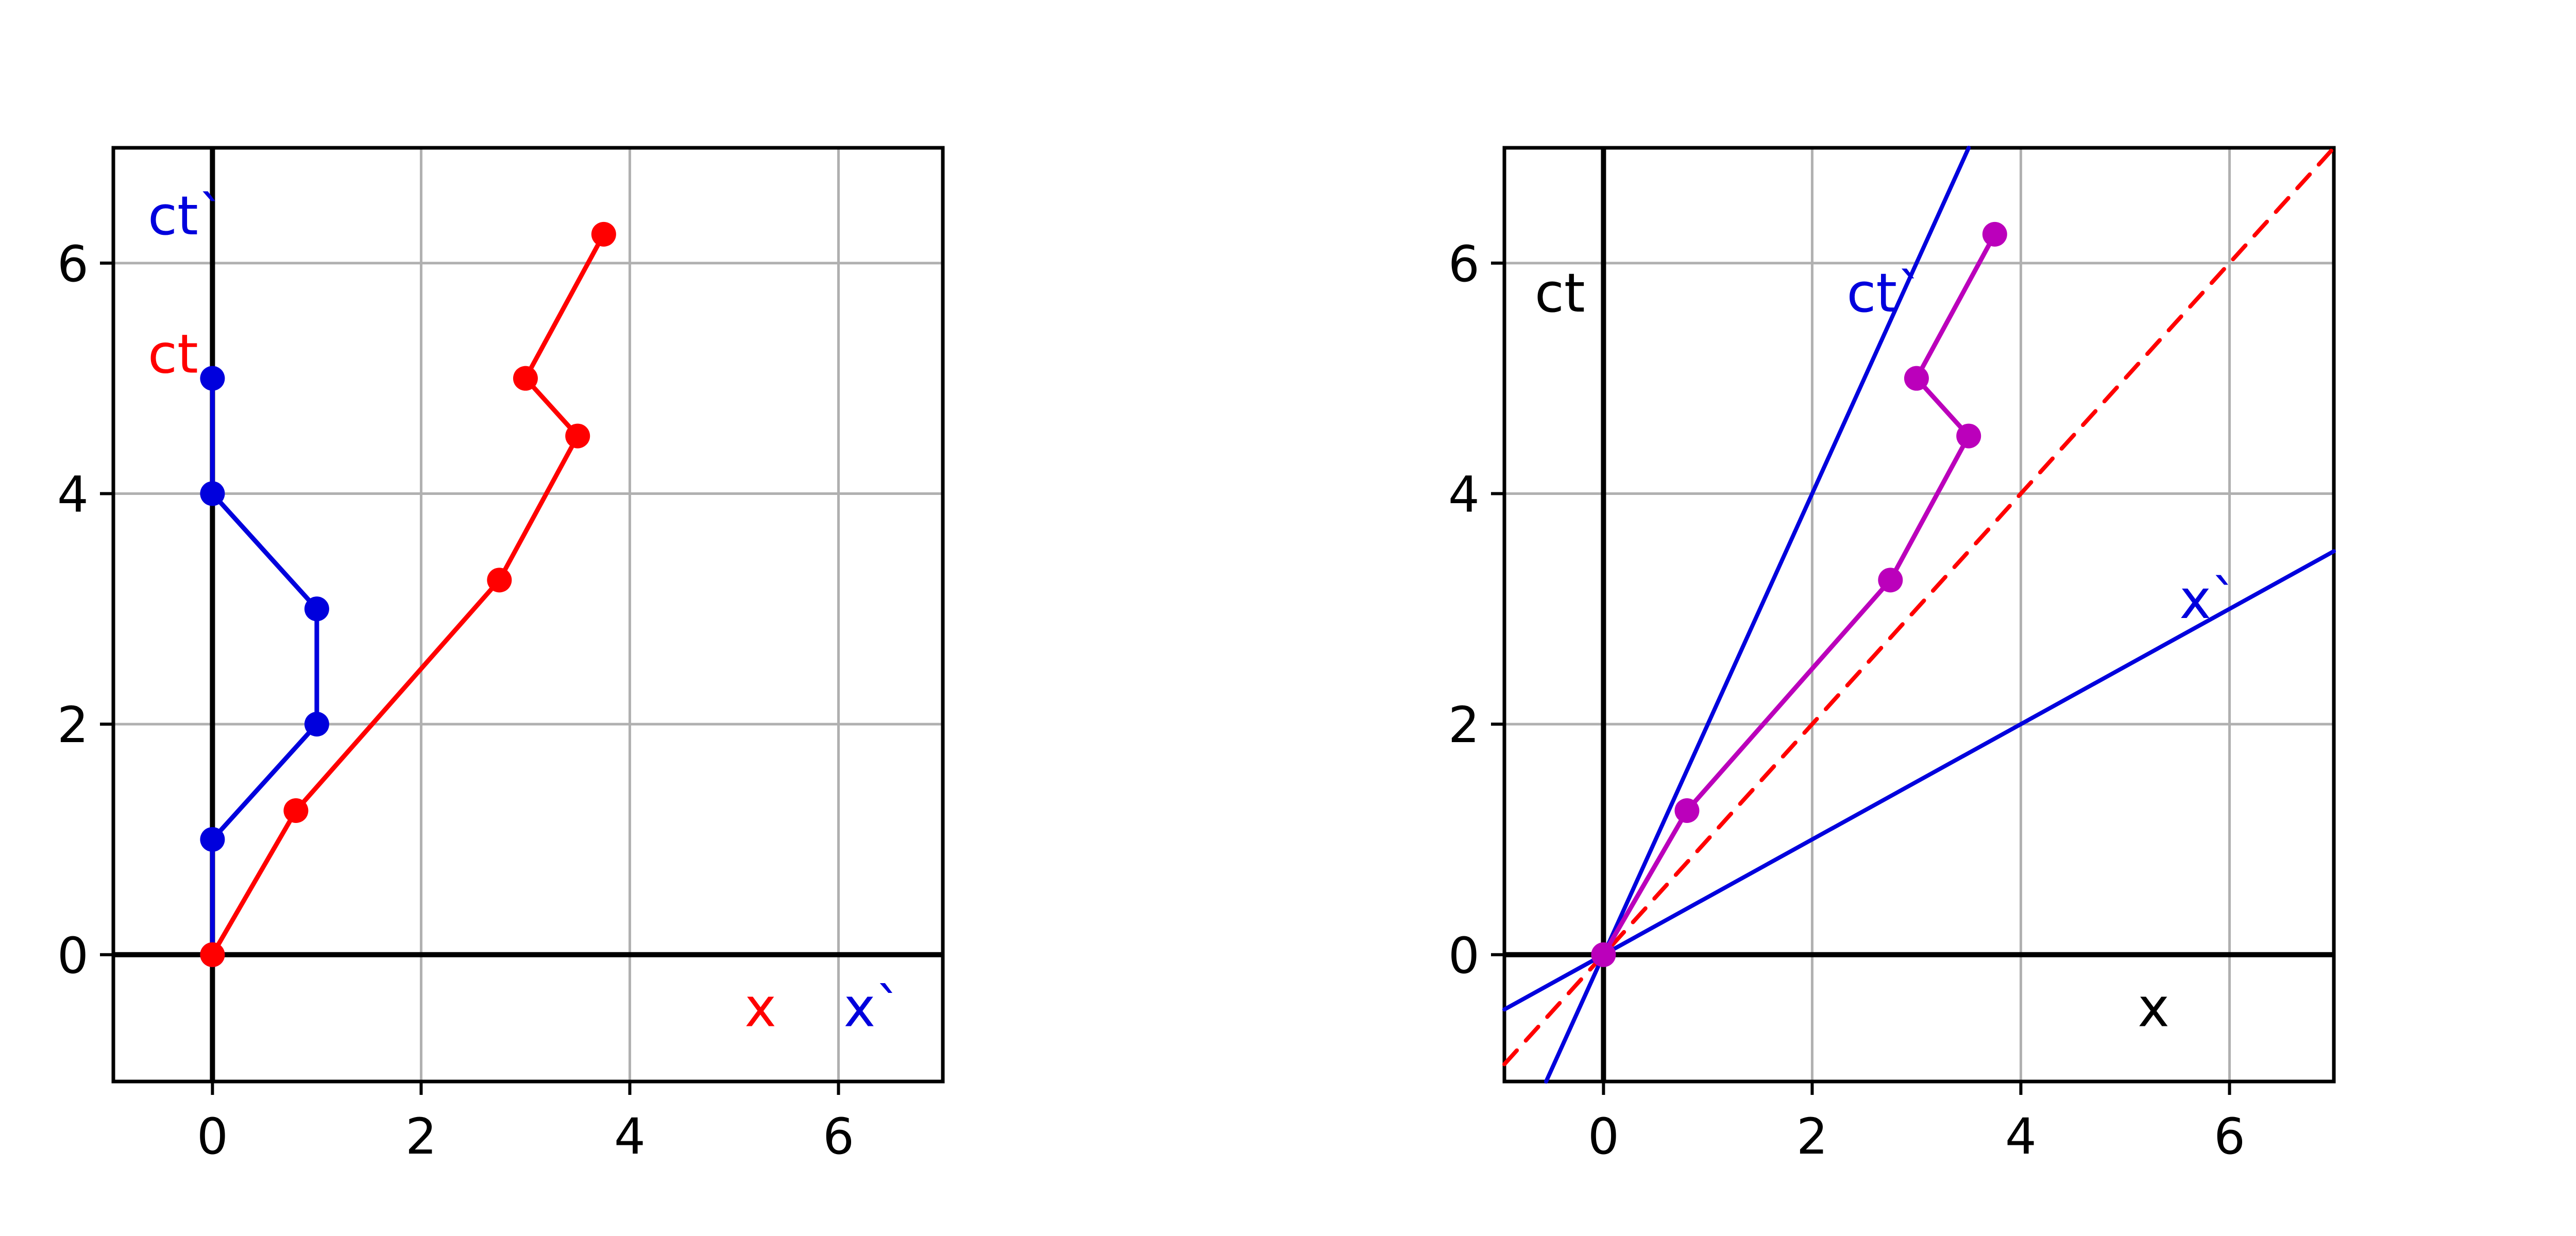  I want to click on left-plot-series, so click(408, 594).